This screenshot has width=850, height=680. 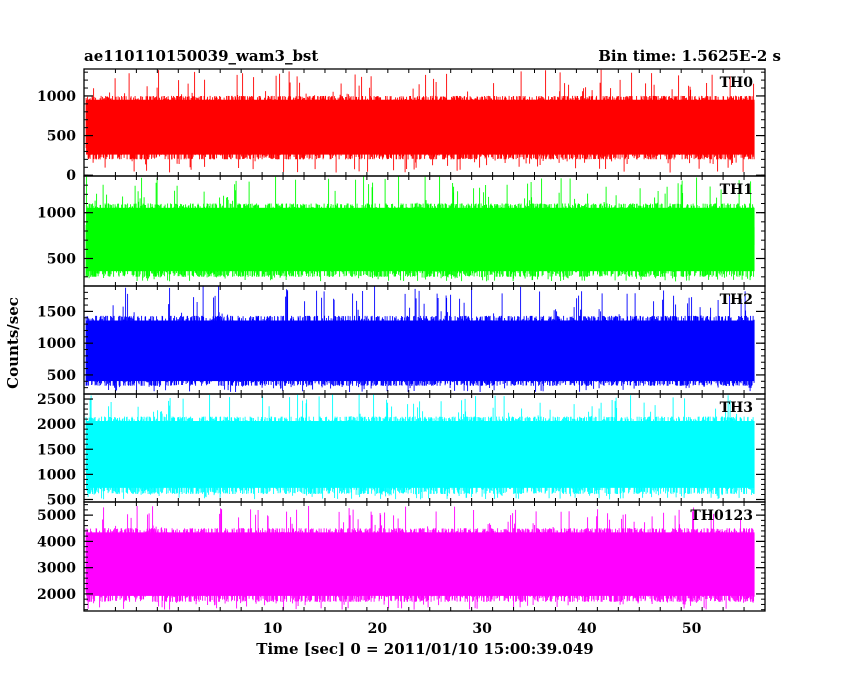 What do you see at coordinates (420, 339) in the screenshot?
I see `series-th2` at bounding box center [420, 339].